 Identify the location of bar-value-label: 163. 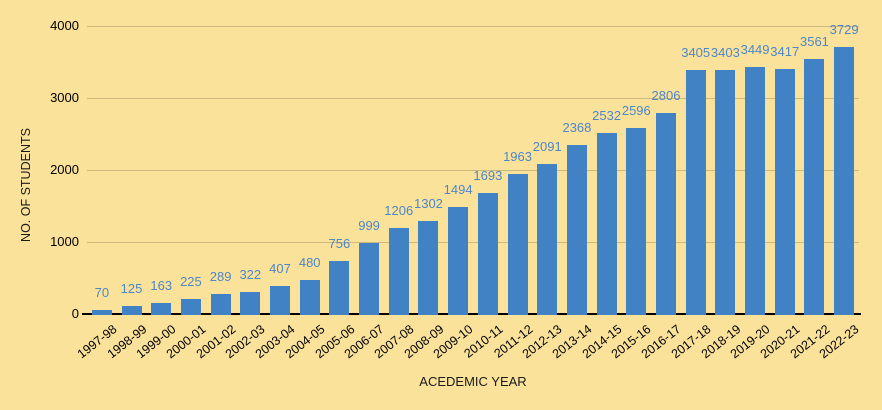
(161, 286).